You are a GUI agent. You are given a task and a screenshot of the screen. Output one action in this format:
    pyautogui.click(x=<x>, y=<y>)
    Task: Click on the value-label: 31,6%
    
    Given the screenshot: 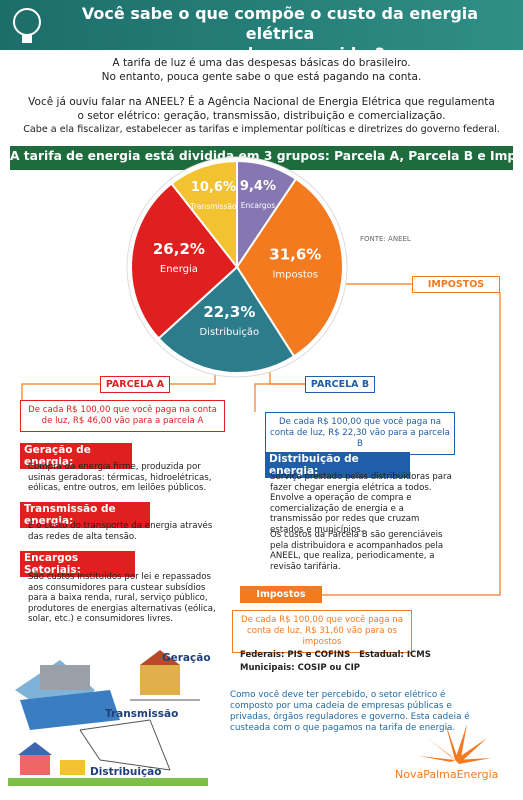 What is the action you would take?
    pyautogui.click(x=295, y=255)
    